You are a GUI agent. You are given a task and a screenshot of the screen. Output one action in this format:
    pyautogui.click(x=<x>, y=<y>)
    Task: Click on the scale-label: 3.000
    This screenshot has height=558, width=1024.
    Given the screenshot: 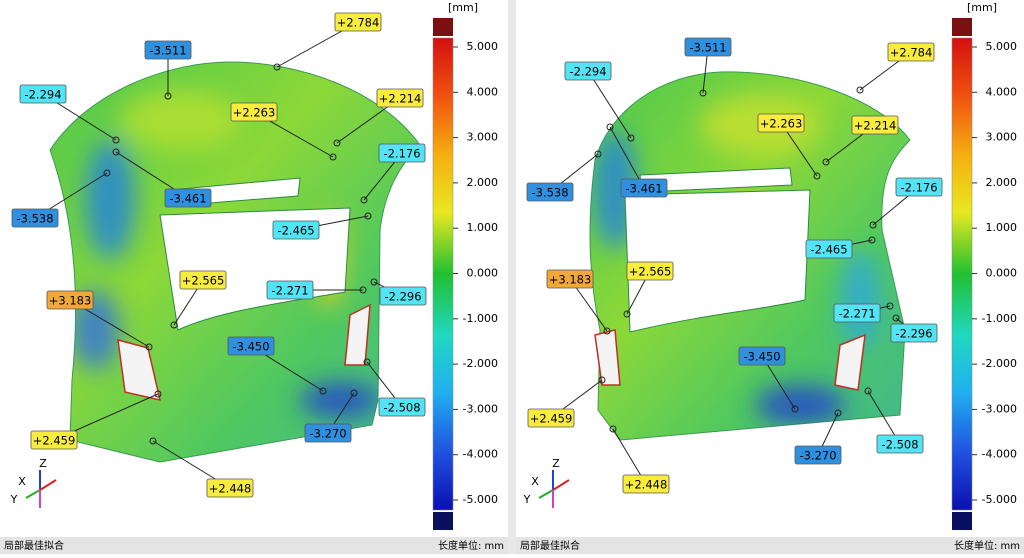 What is the action you would take?
    pyautogui.click(x=483, y=137)
    